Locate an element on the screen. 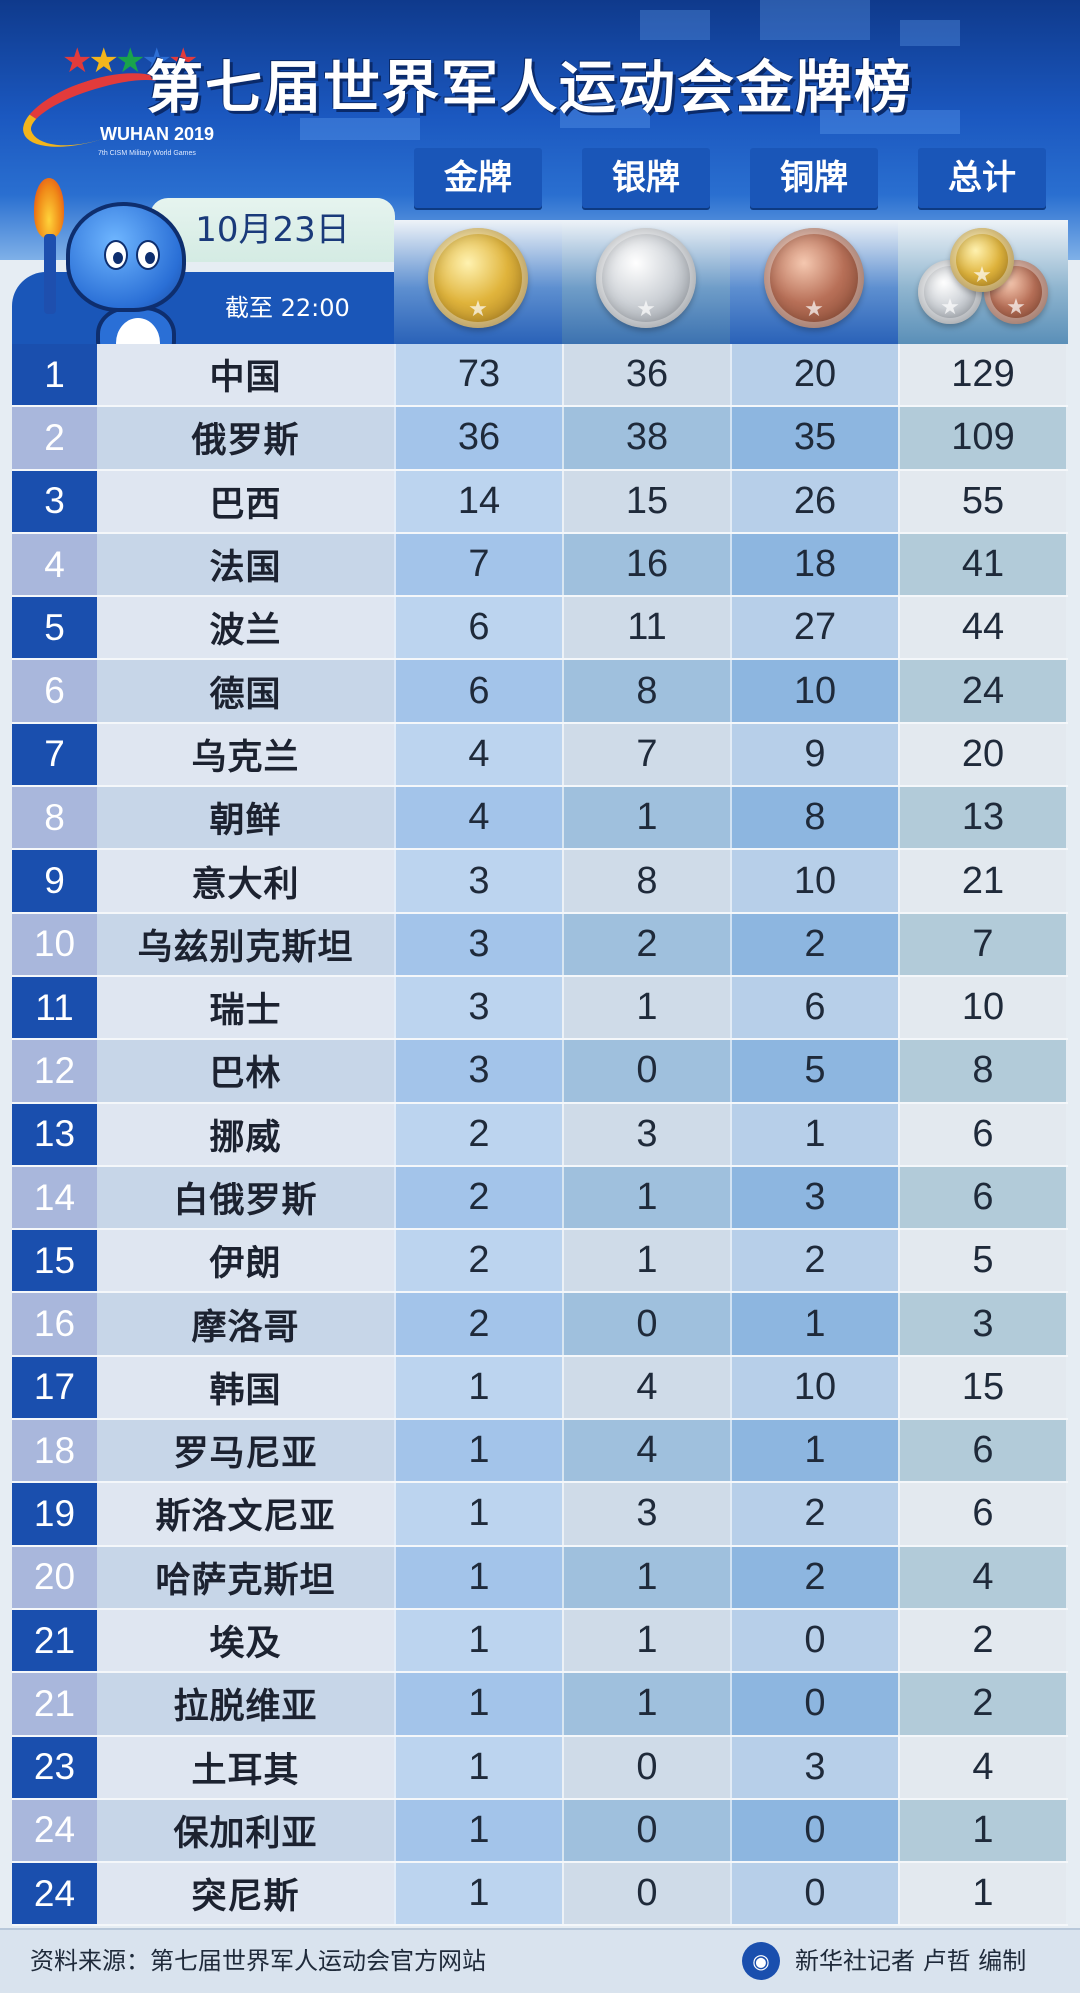 The image size is (1080, 1993). rank-cell: 3 is located at coordinates (54, 501).